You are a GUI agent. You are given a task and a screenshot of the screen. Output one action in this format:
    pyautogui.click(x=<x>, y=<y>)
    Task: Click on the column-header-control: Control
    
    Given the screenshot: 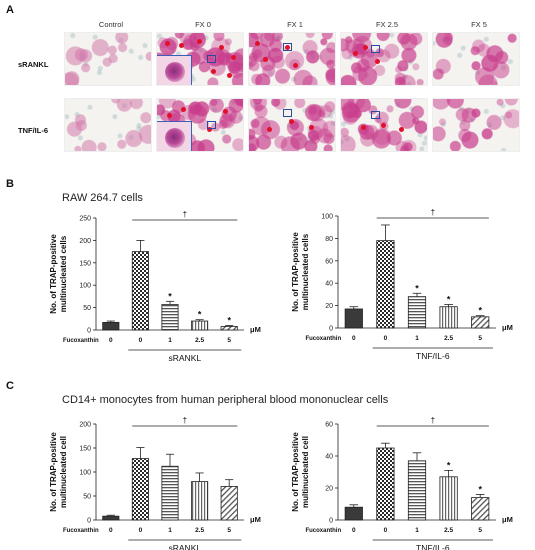 What is the action you would take?
    pyautogui.click(x=111, y=24)
    